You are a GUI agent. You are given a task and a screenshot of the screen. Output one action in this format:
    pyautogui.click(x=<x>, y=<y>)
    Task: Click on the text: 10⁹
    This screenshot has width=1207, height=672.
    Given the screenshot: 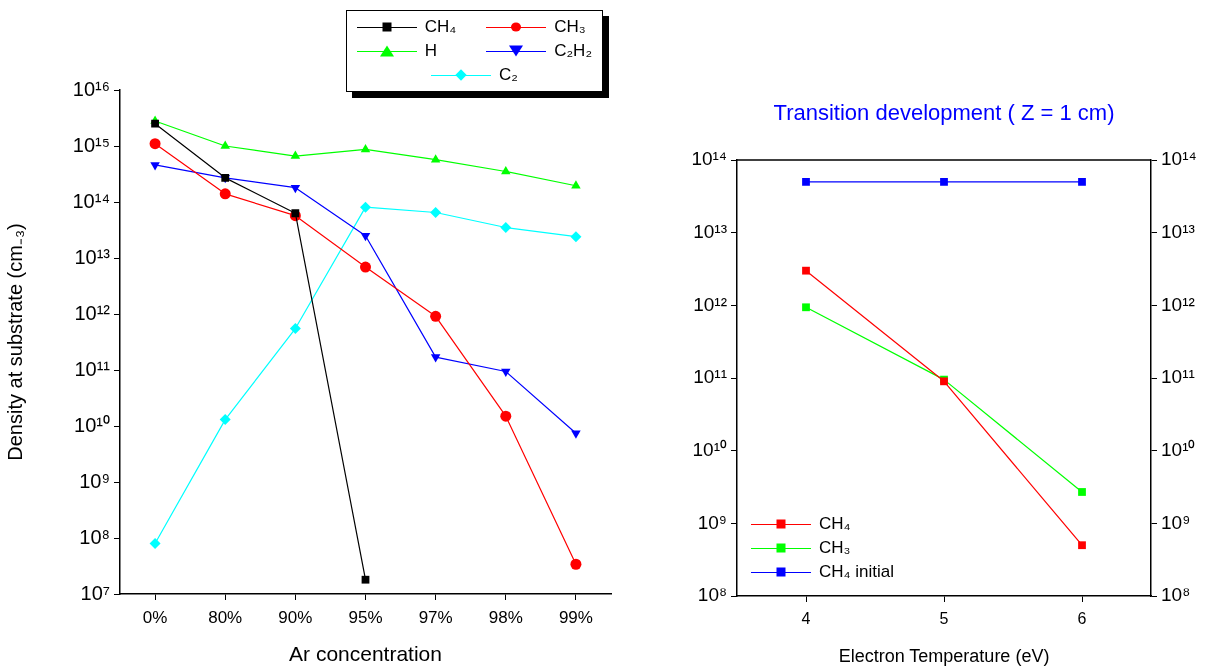 What is the action you would take?
    pyautogui.click(x=712, y=522)
    